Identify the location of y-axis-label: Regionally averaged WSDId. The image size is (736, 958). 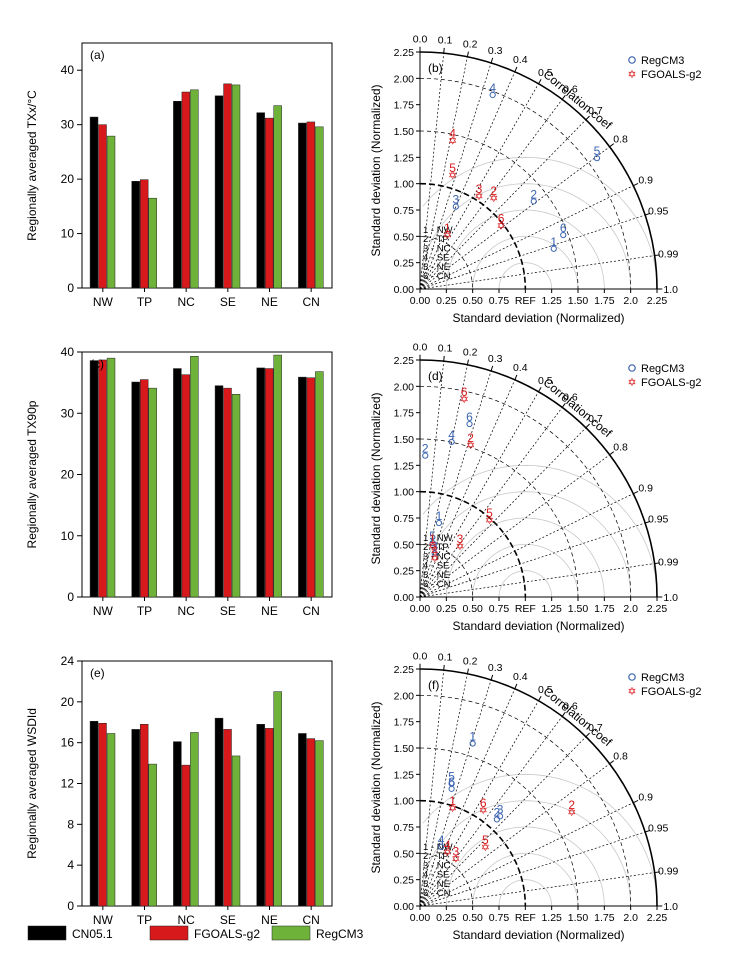
(32, 783).